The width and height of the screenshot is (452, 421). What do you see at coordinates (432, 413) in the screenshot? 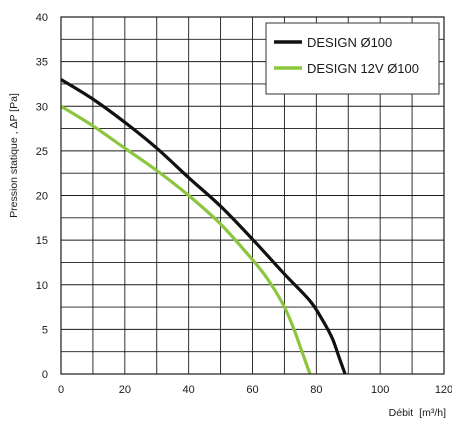
I see `x-axis-title-unit: [m³/h]` at bounding box center [432, 413].